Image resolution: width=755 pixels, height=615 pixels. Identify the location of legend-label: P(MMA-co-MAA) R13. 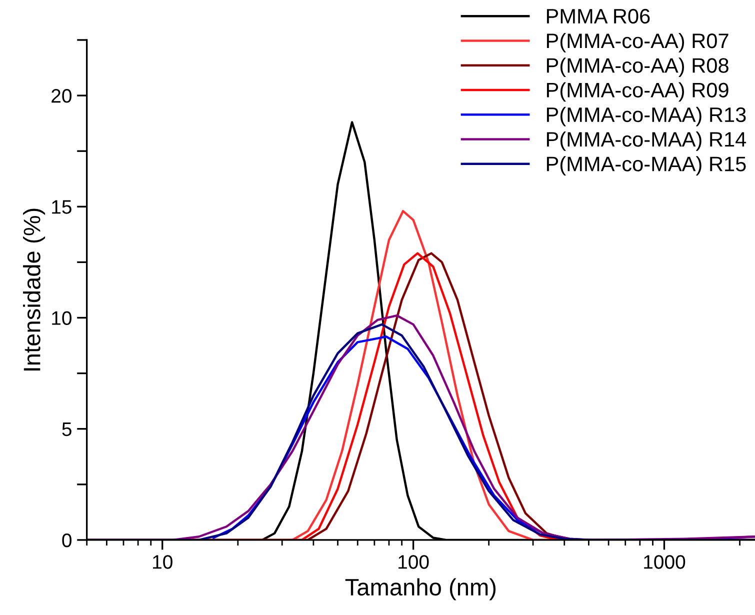
(646, 116).